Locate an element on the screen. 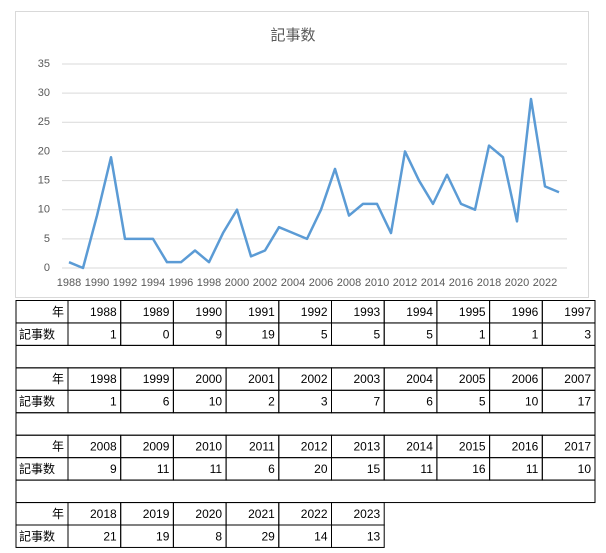  year-cell: 2023 is located at coordinates (366, 514).